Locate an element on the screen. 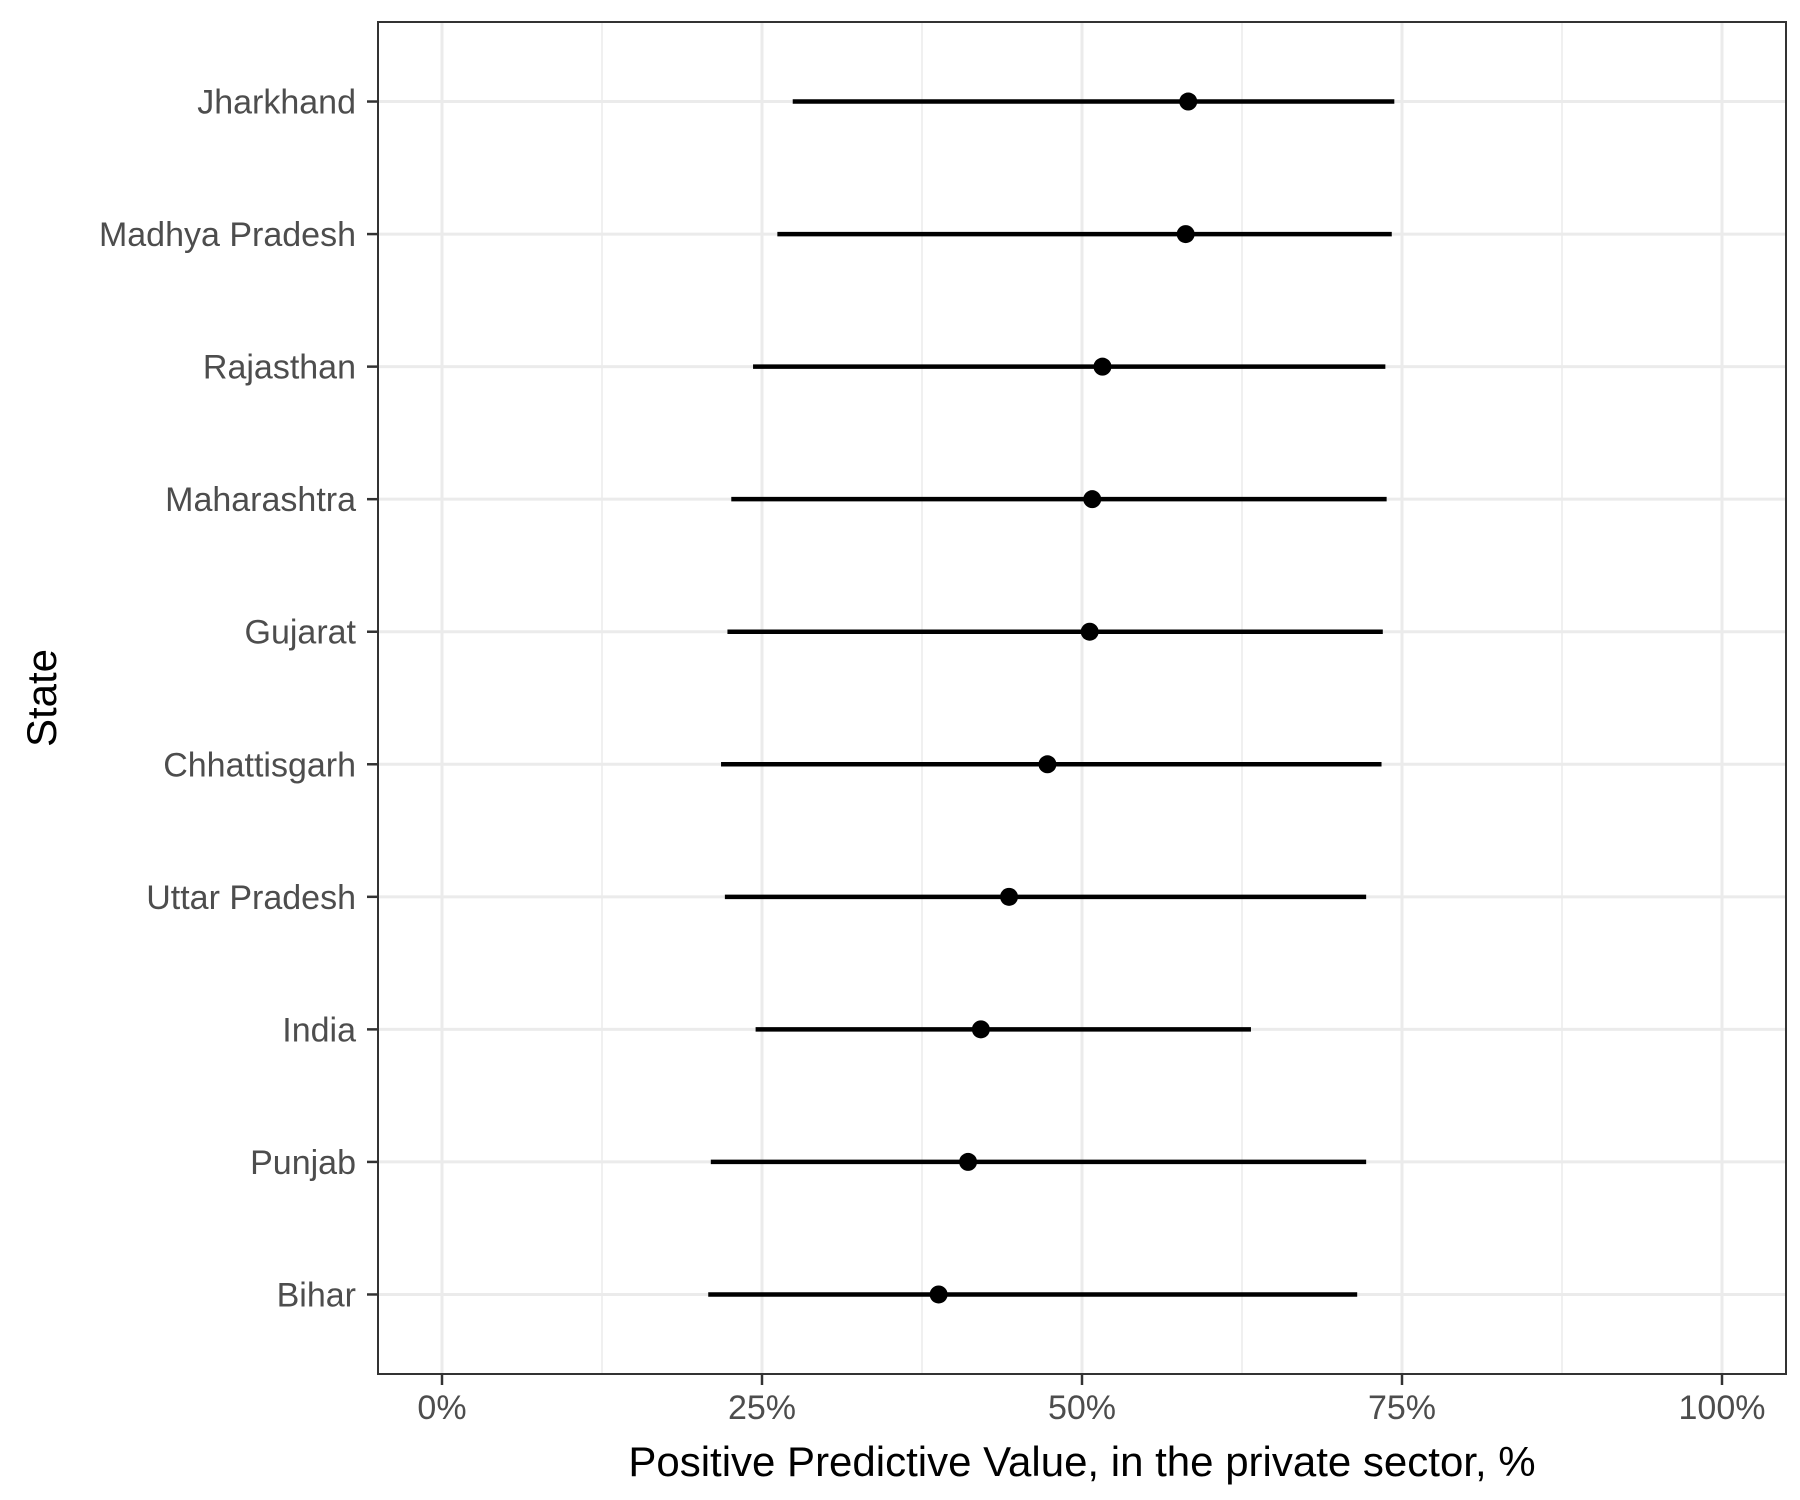 This screenshot has width=1800, height=1500. y-tick-label: Rajasthan is located at coordinates (279, 368).